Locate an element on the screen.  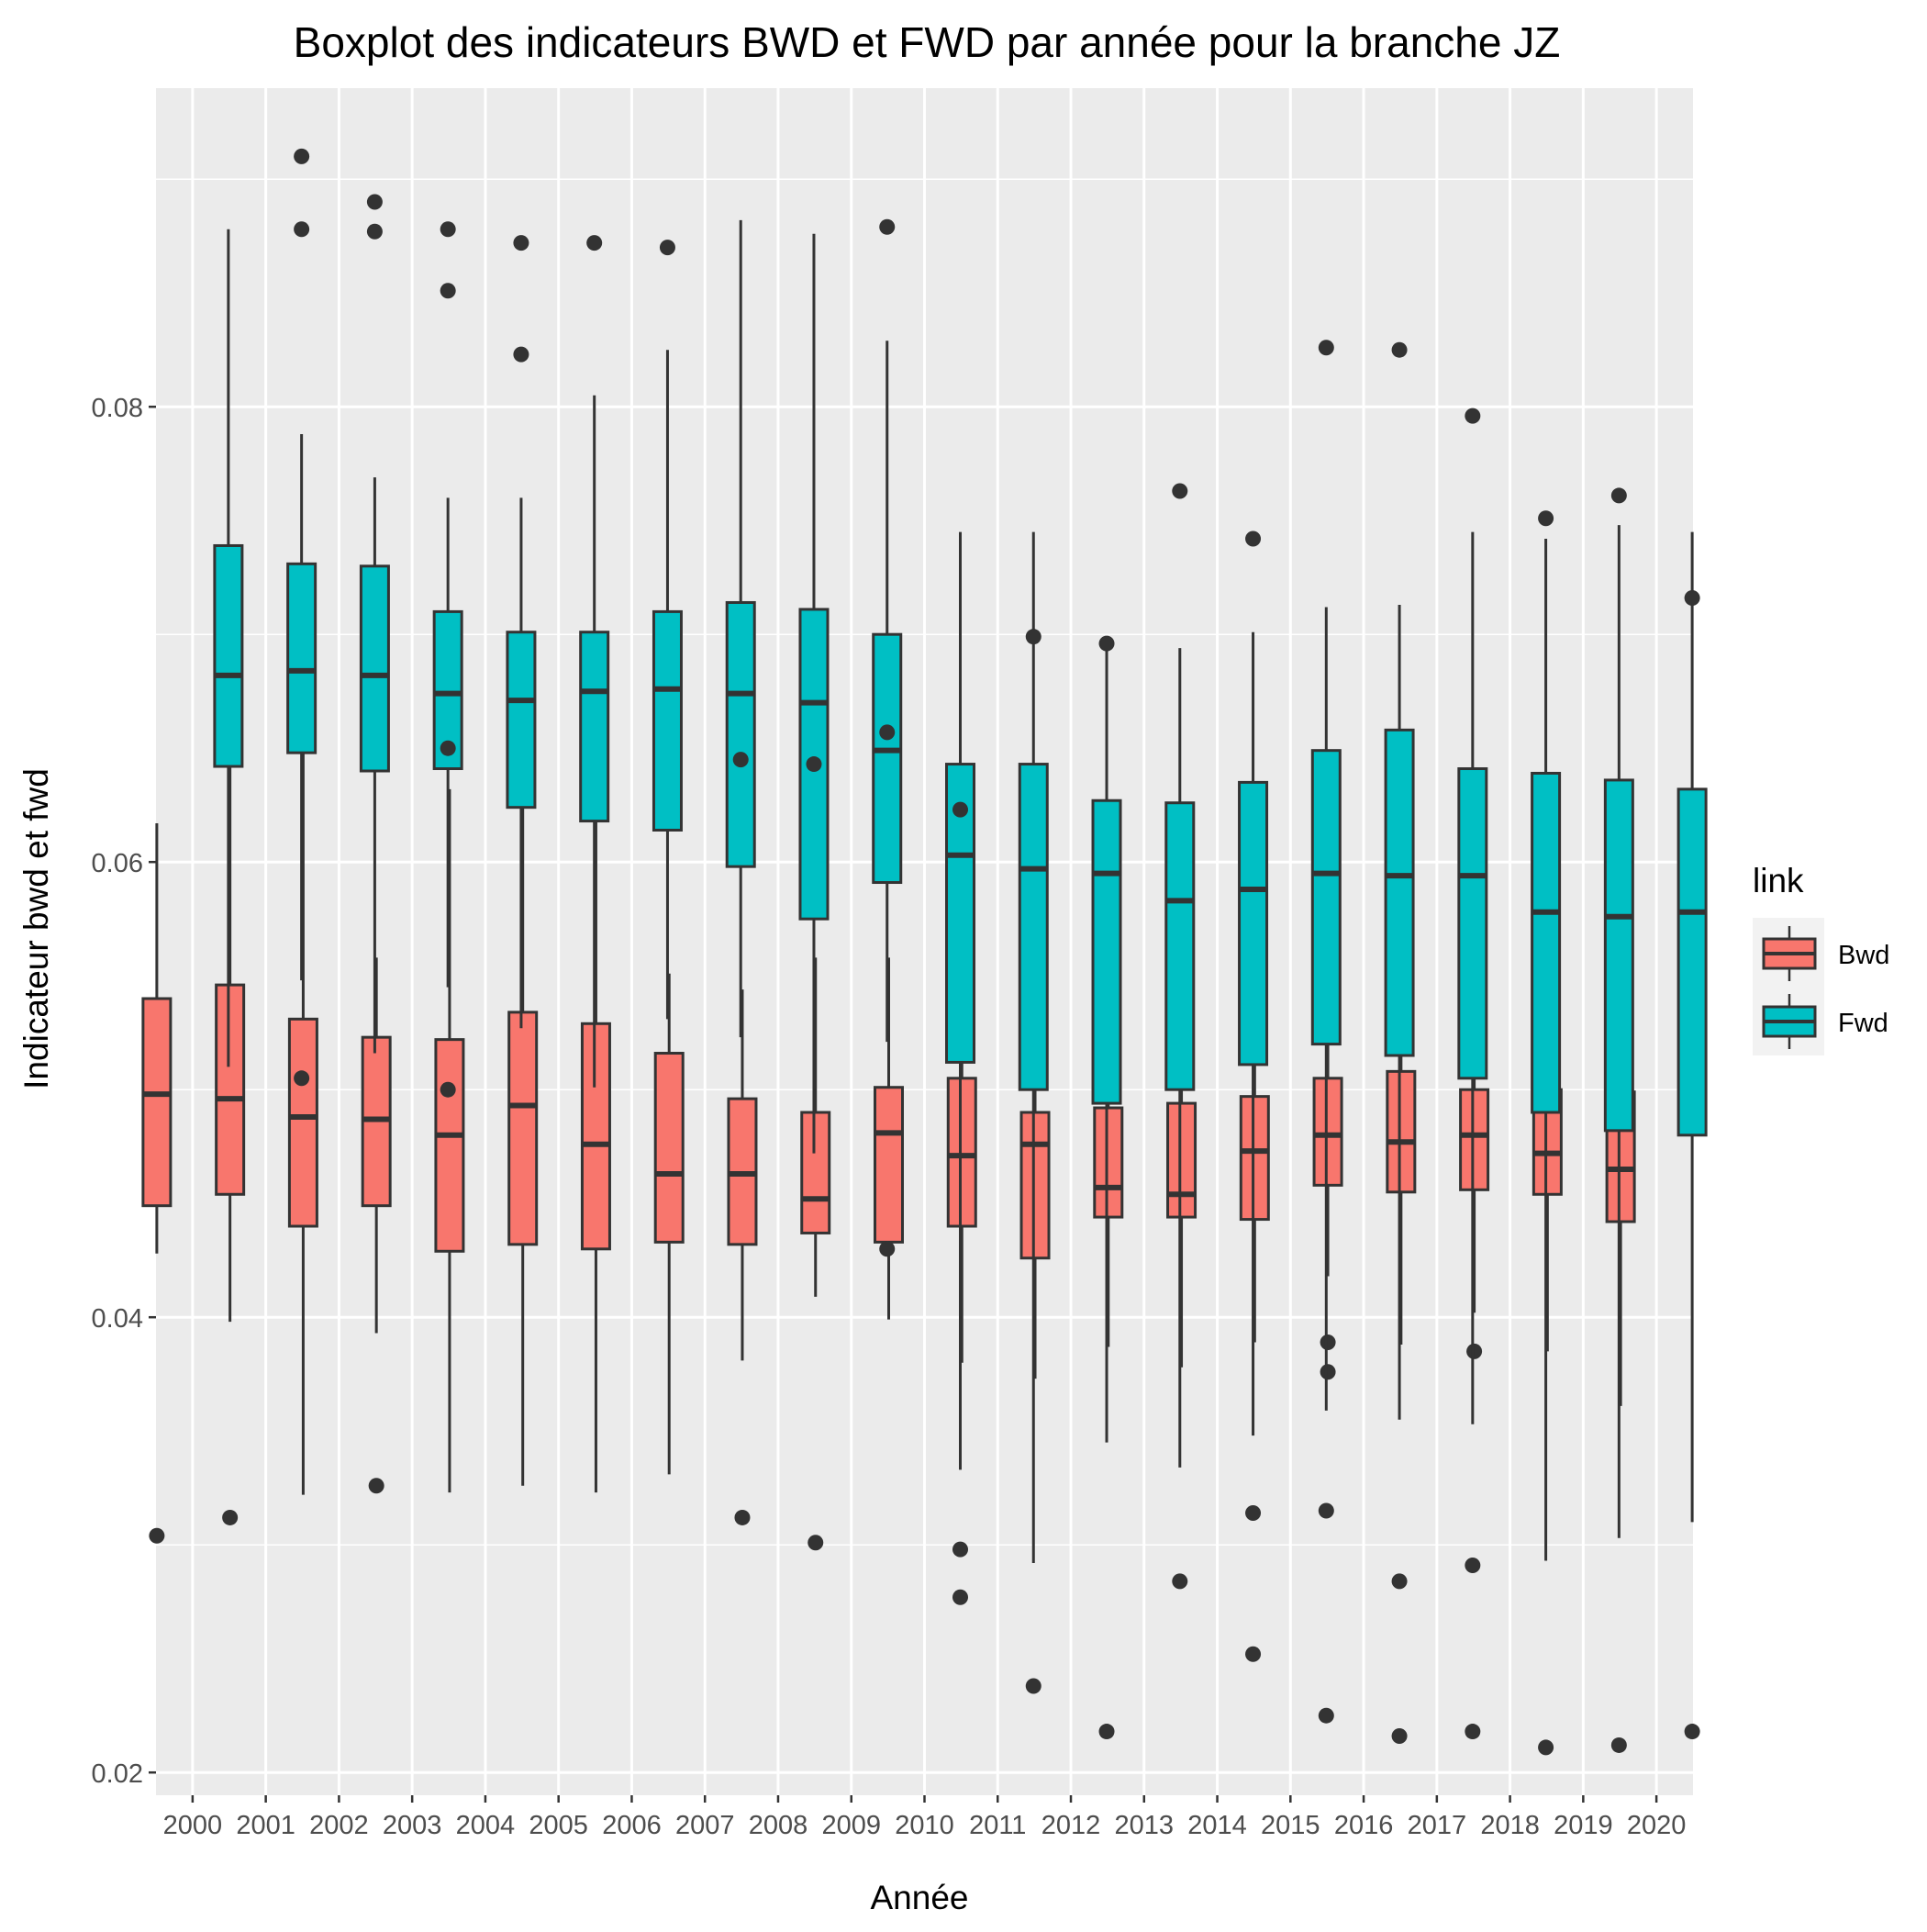
y-axis: 0.02 0.04 0.06 0.08 is located at coordinates (124, 1091).